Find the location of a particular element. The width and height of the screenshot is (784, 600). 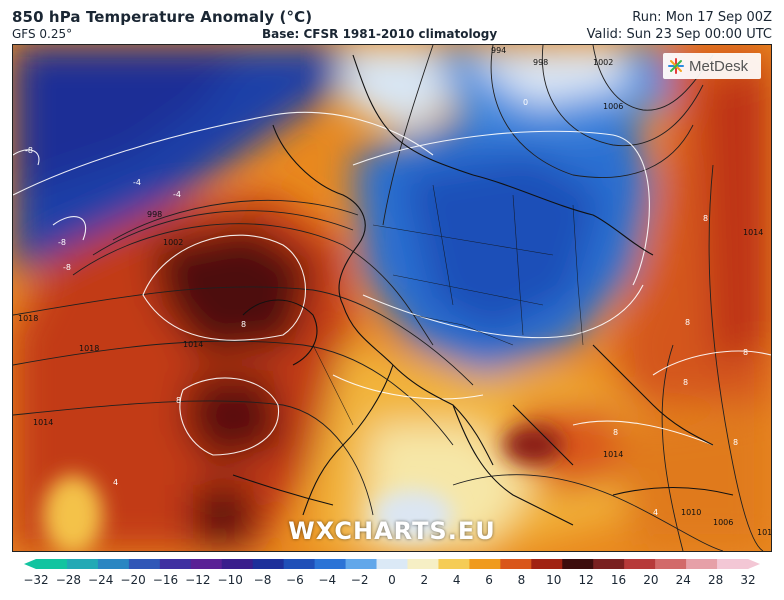

colorbar-tick-label: 20 is located at coordinates (651, 580).